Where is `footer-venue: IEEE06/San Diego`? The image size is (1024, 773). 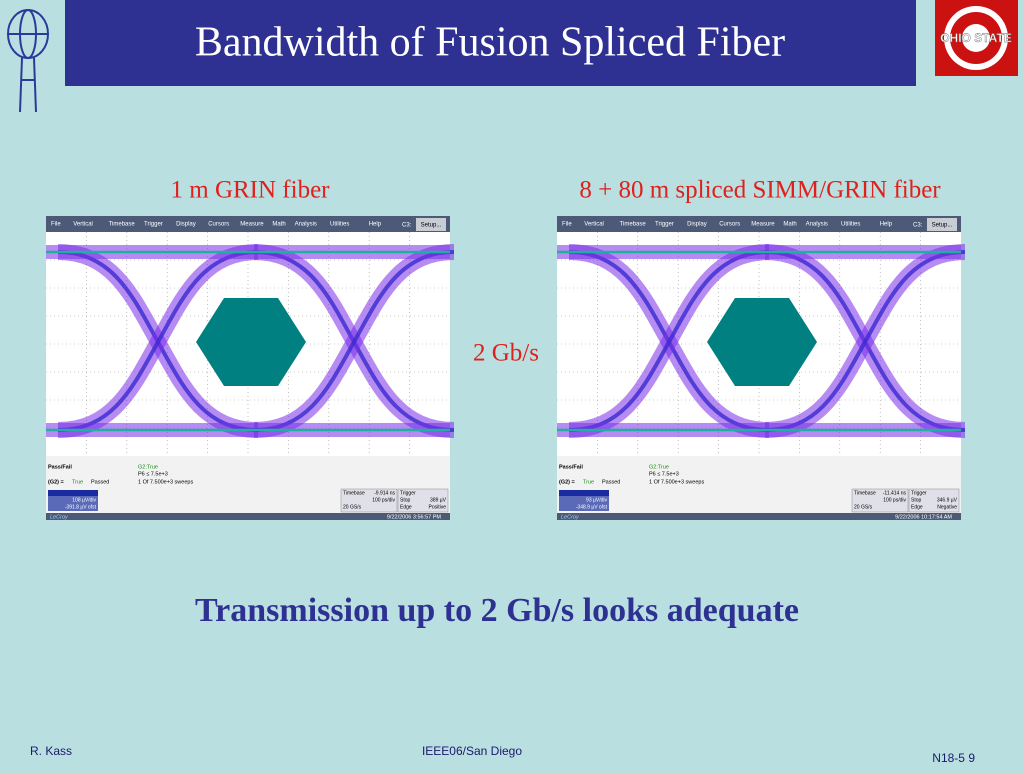 footer-venue: IEEE06/San Diego is located at coordinates (472, 751).